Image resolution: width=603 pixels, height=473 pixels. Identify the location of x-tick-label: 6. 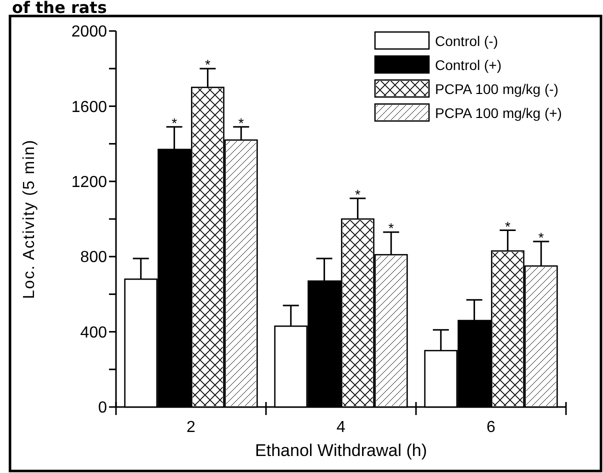
(491, 427).